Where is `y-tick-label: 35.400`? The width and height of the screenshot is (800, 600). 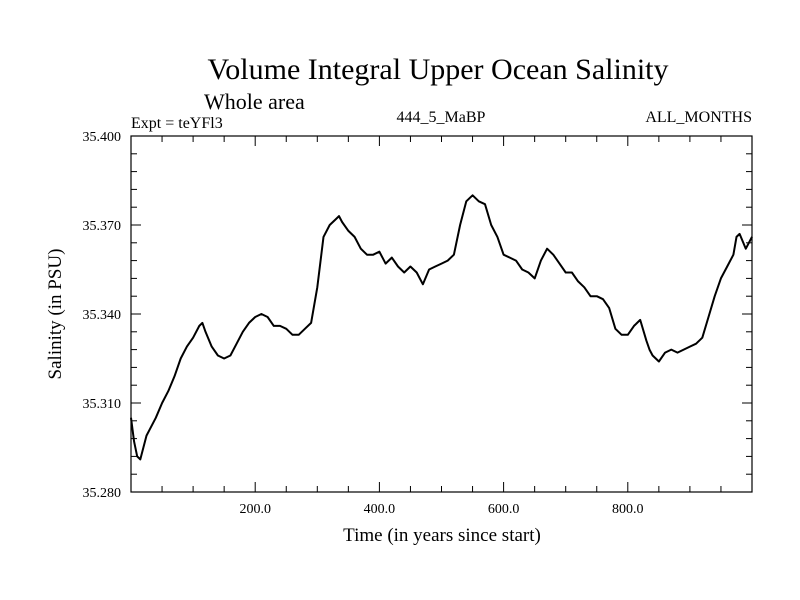
y-tick-label: 35.400 is located at coordinates (102, 137).